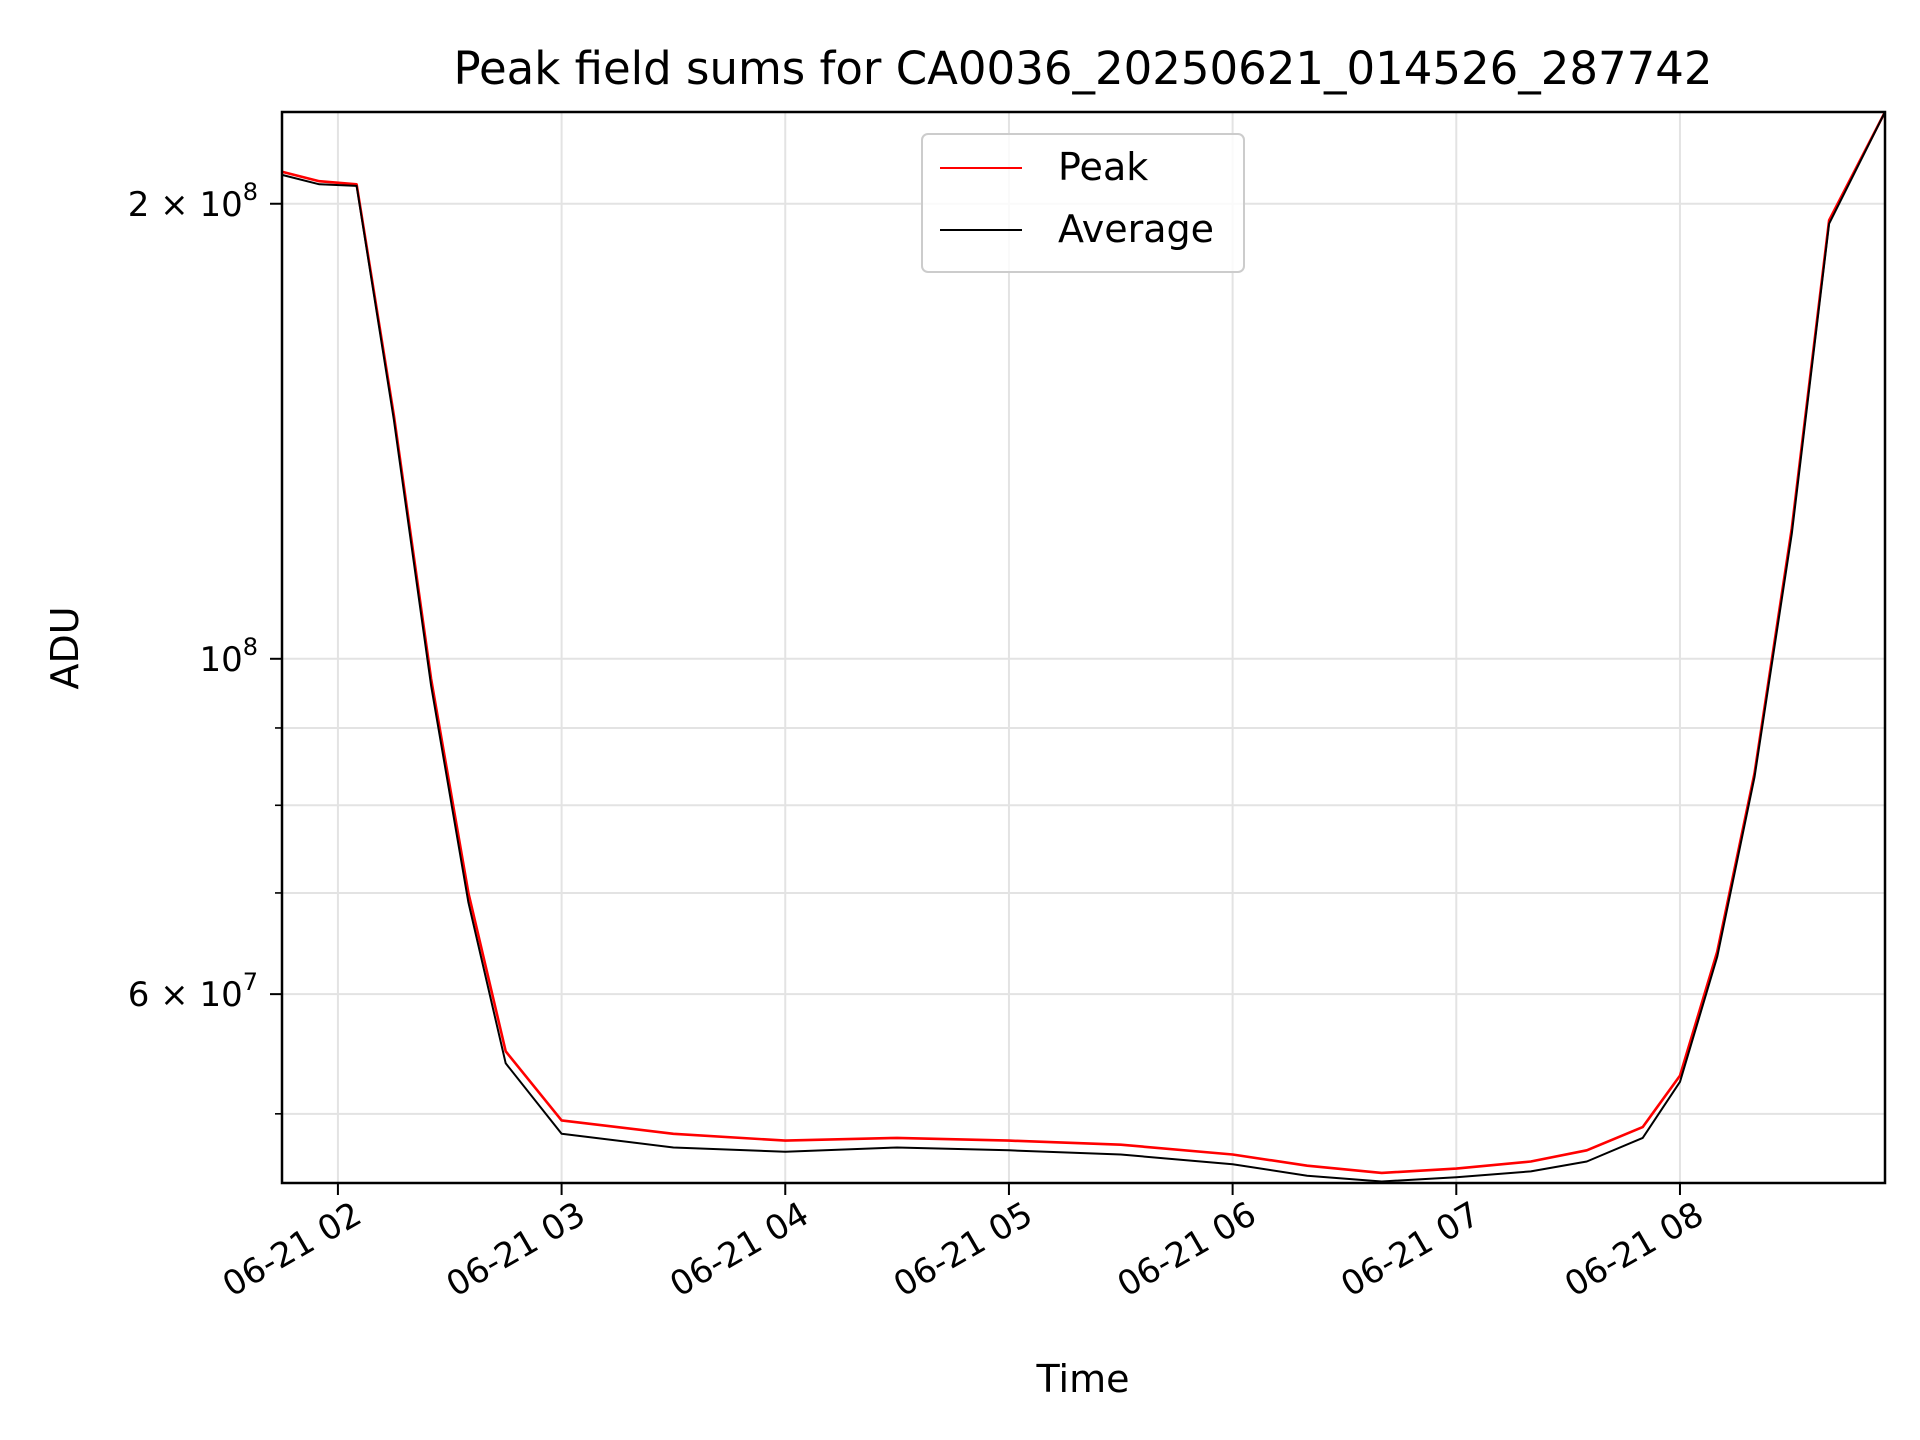 Image resolution: width=1920 pixels, height=1440 pixels. What do you see at coordinates (1410, 1249) in the screenshot?
I see `x-tick-label: 06-21 07` at bounding box center [1410, 1249].